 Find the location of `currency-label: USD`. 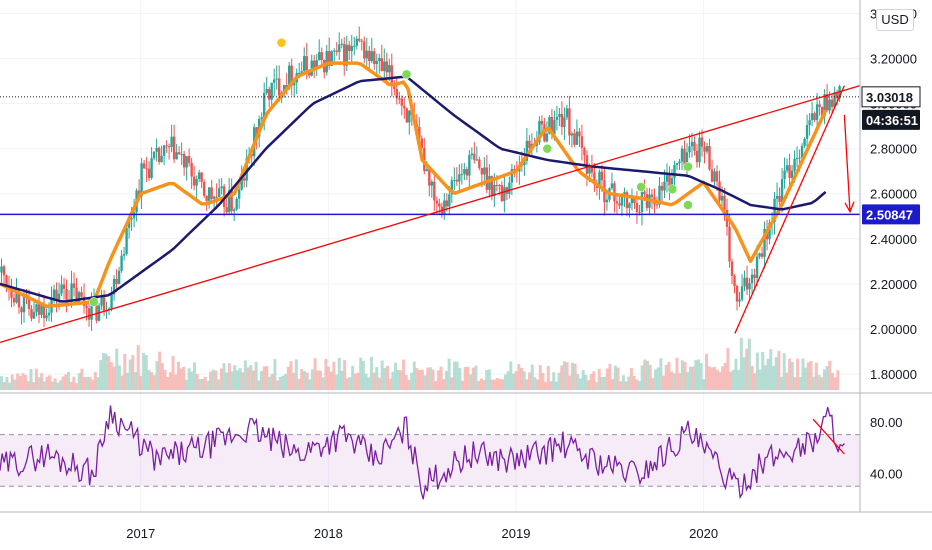

currency-label: USD is located at coordinates (895, 20).